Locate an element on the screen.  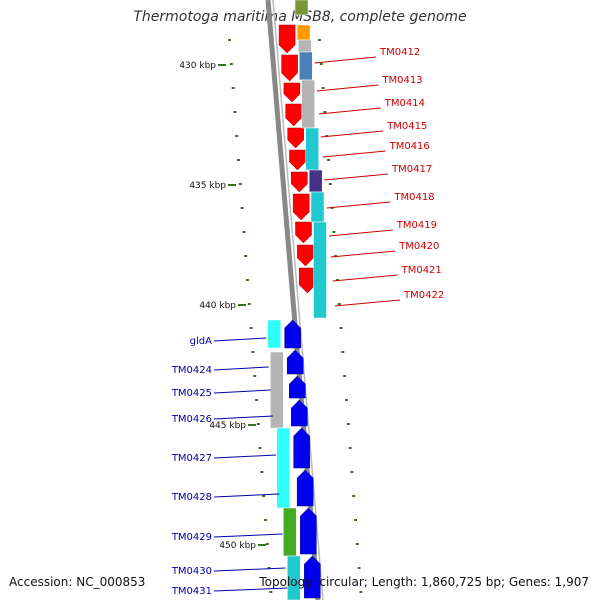
left-gene-label: TM0427 is located at coordinates (191, 458).